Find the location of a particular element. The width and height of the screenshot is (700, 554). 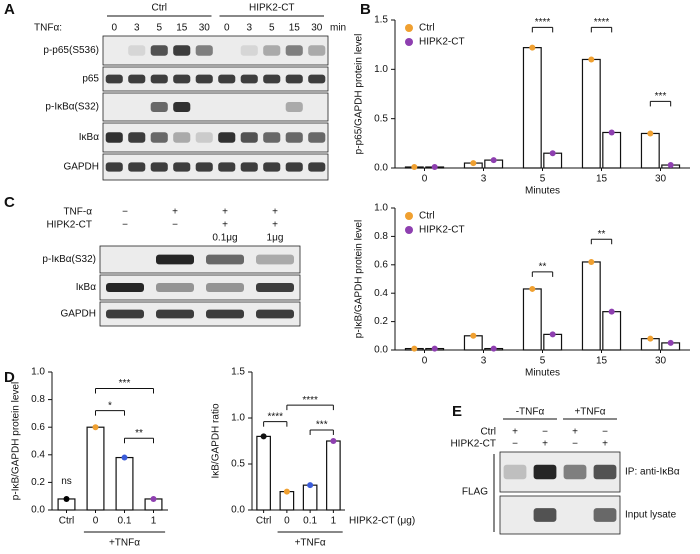

x-tick-label: 5 is located at coordinates (543, 361).